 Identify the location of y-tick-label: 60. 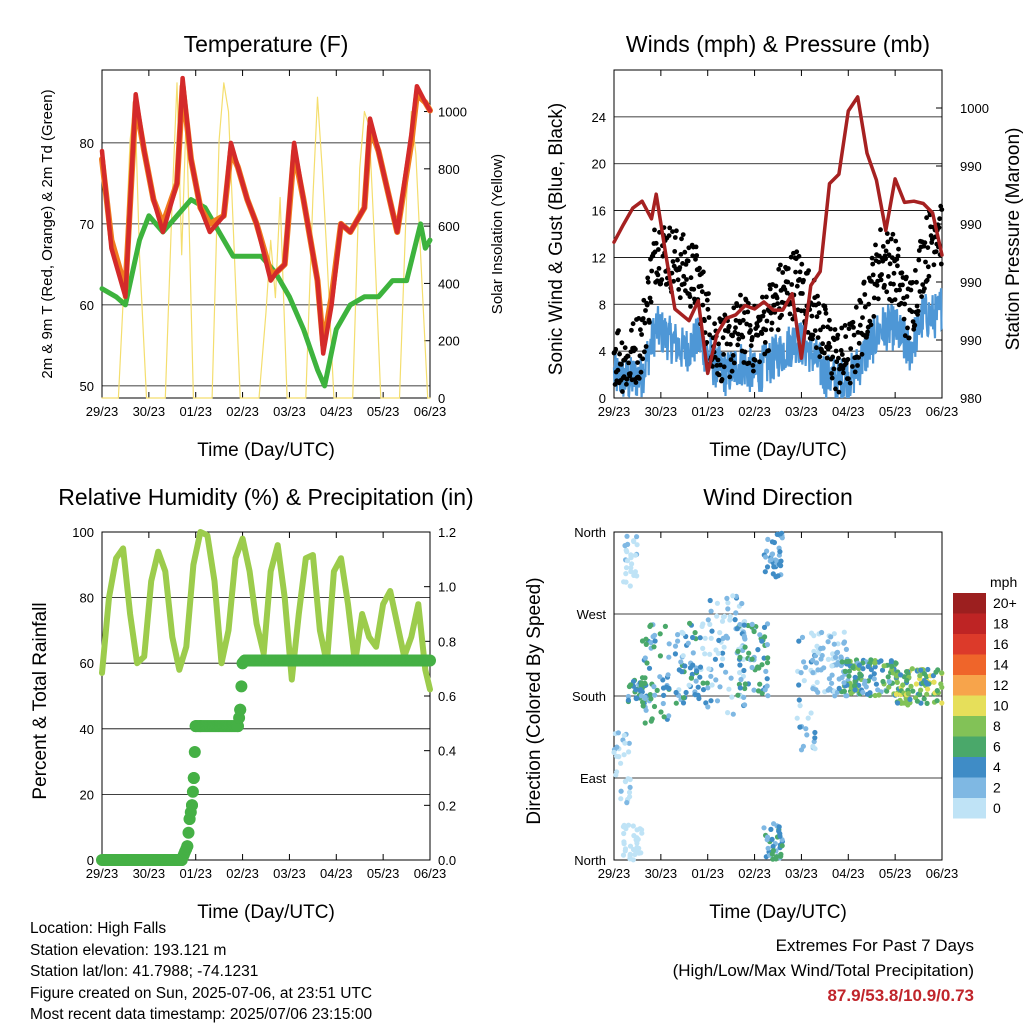
(87, 305).